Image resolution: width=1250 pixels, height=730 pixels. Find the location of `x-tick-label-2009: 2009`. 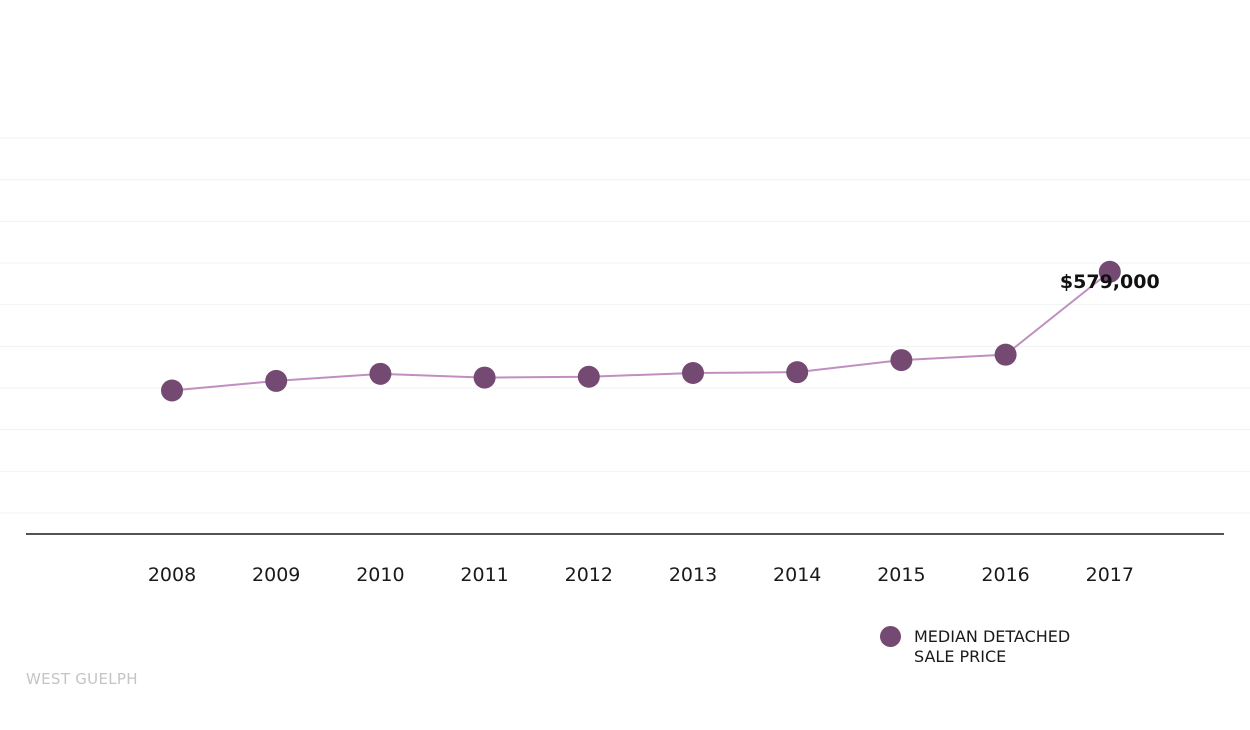

x-tick-label-2009: 2009 is located at coordinates (276, 575).